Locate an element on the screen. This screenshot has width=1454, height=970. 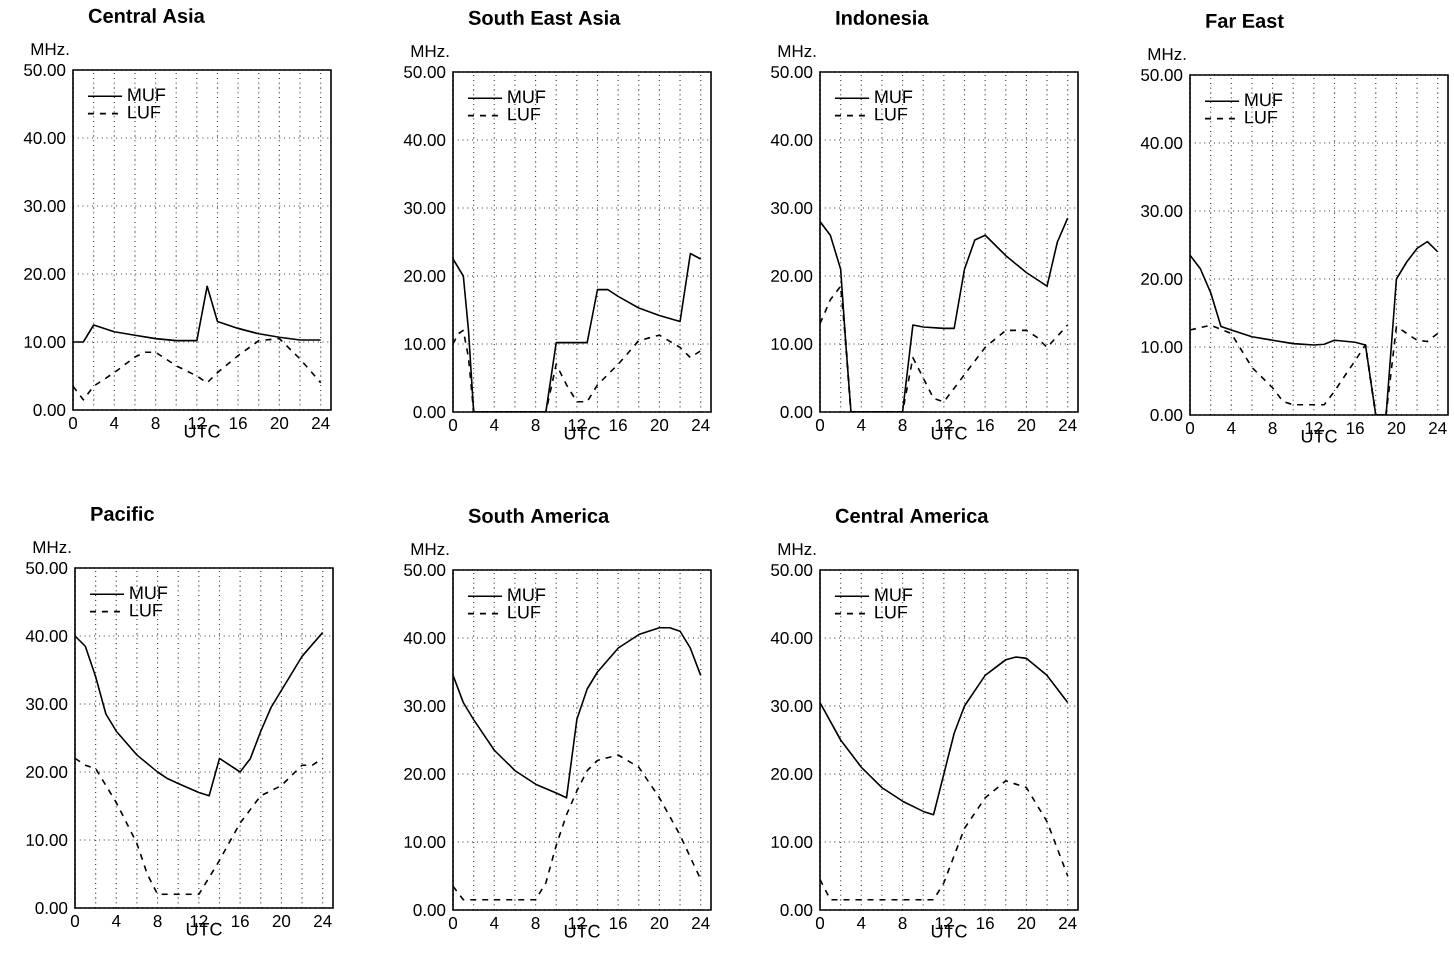
chart-title: South East Asia is located at coordinates (544, 17).